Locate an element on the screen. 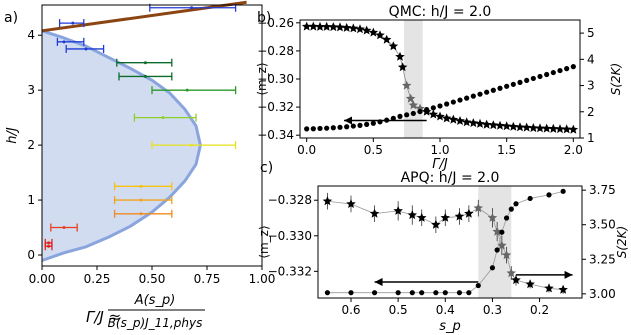  y-tick-label: 3 is located at coordinates (31, 90).